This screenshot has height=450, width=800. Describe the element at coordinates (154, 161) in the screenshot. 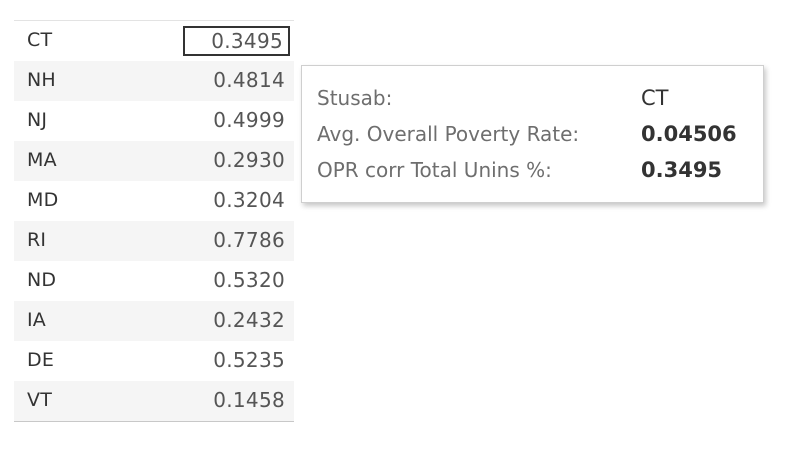

I see `table-row: MA 0.2930` at that location.